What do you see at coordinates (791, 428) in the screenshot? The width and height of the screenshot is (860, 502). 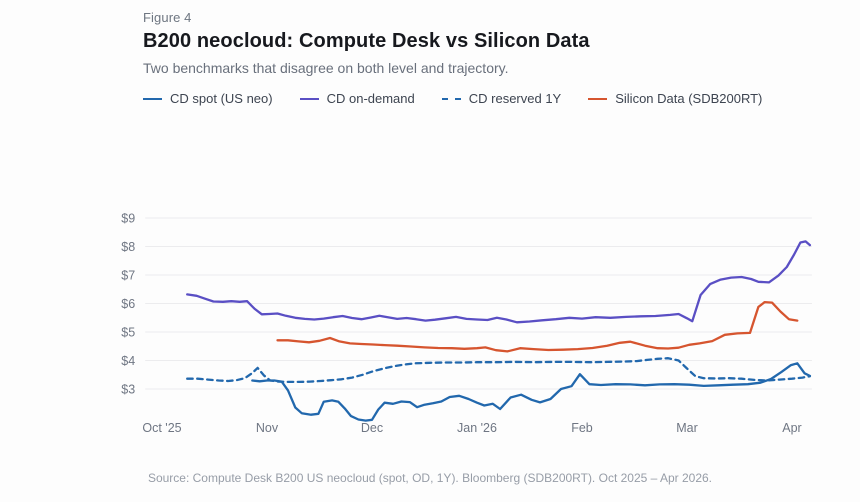 I see `x-axis-tick-label: Apr` at bounding box center [791, 428].